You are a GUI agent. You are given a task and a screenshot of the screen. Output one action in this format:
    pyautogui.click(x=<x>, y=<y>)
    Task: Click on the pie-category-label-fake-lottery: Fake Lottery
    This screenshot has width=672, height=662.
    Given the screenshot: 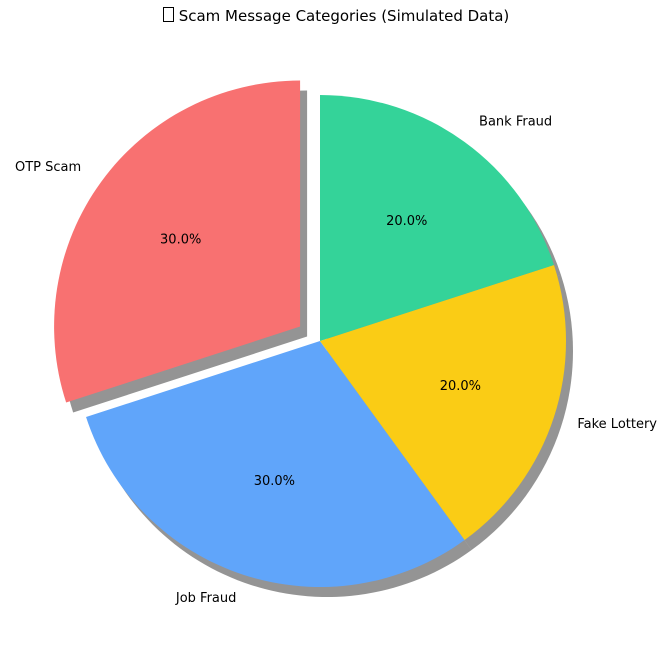 What is the action you would take?
    pyautogui.click(x=617, y=424)
    